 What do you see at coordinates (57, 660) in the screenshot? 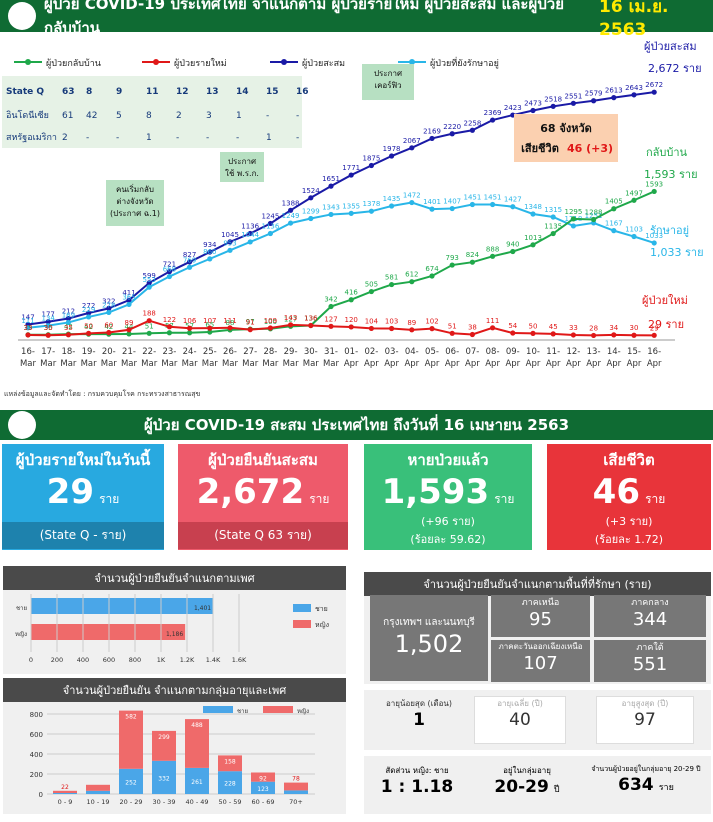
I see `x-tick-label: 200` at bounding box center [57, 660].